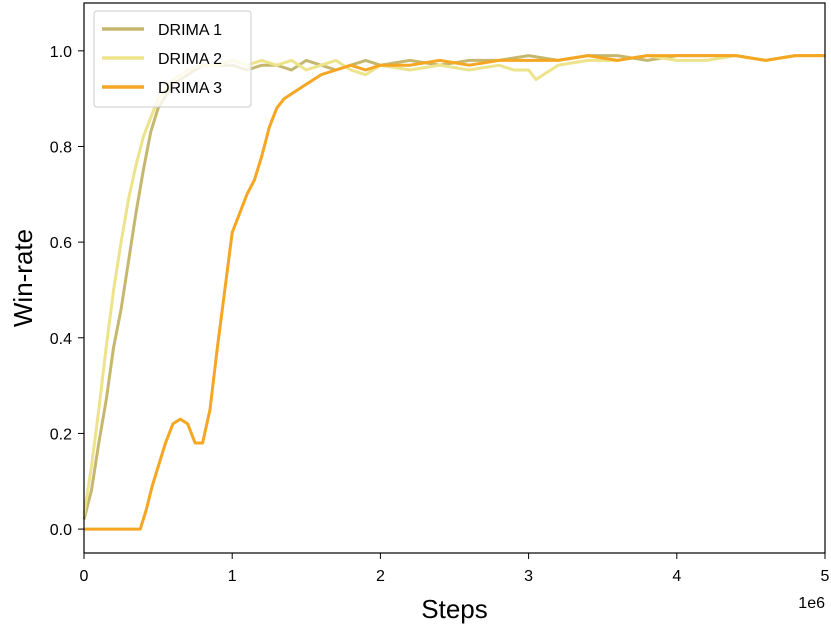 The width and height of the screenshot is (831, 628). I want to click on y-tick-label: 0.0, so click(61, 530).